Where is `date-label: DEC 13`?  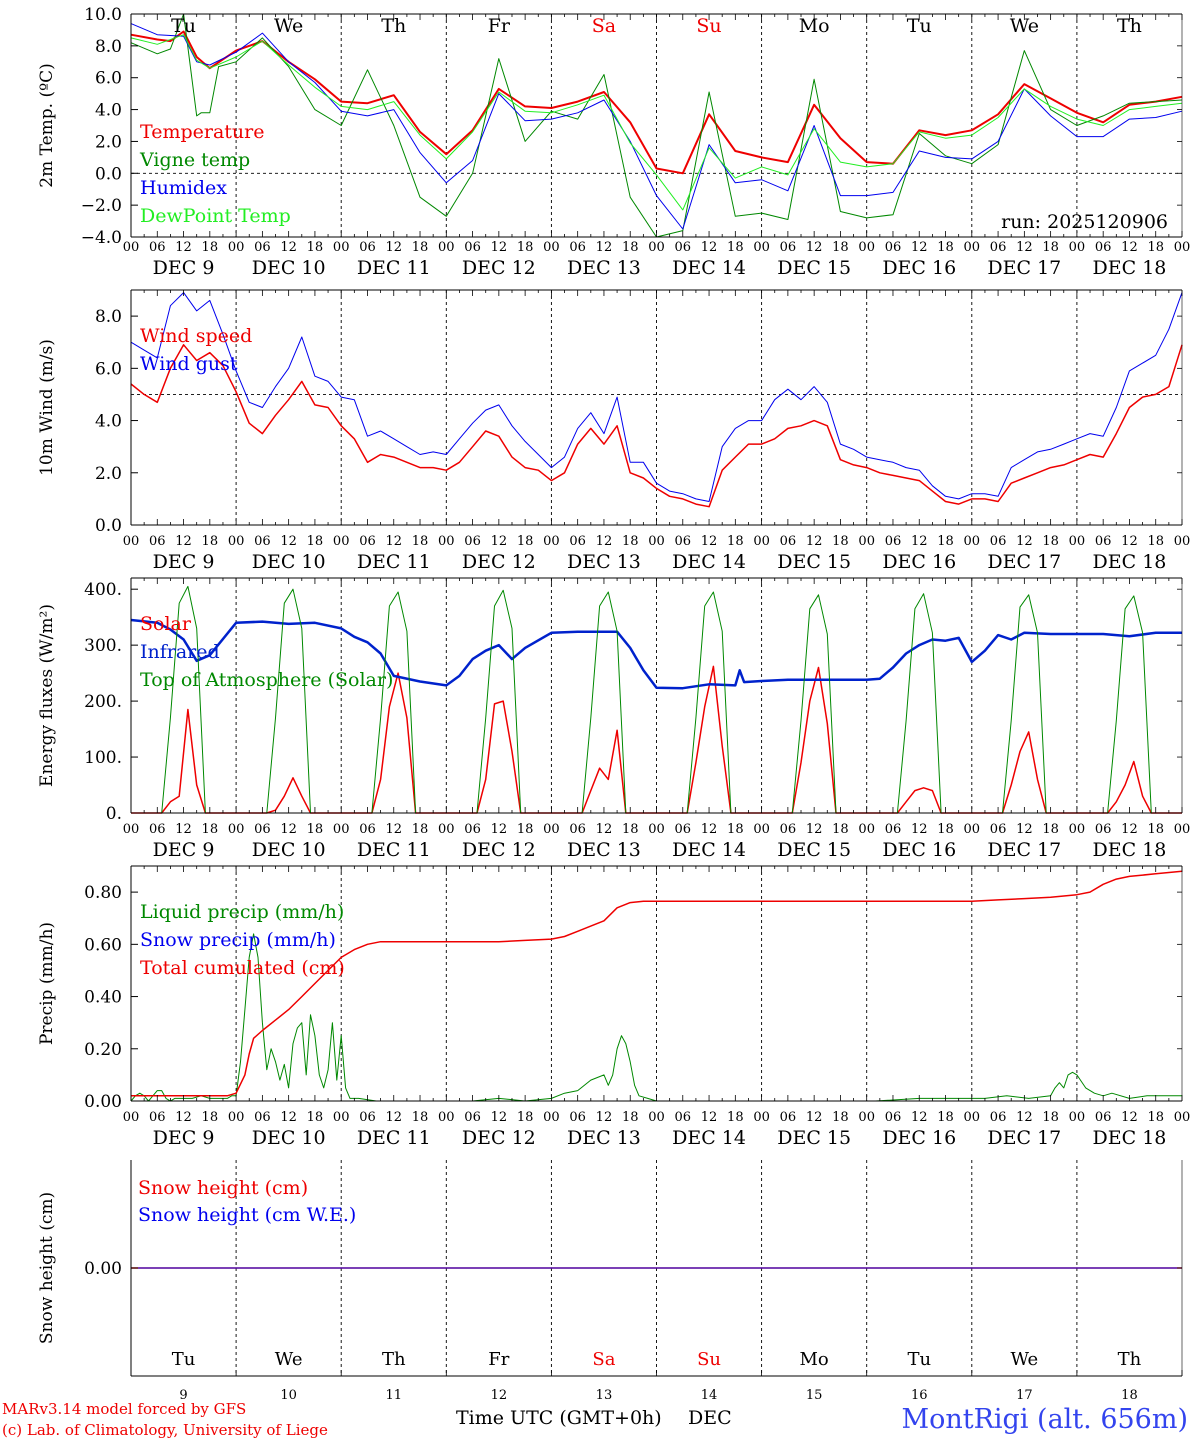
date-label: DEC 13 is located at coordinates (604, 1138).